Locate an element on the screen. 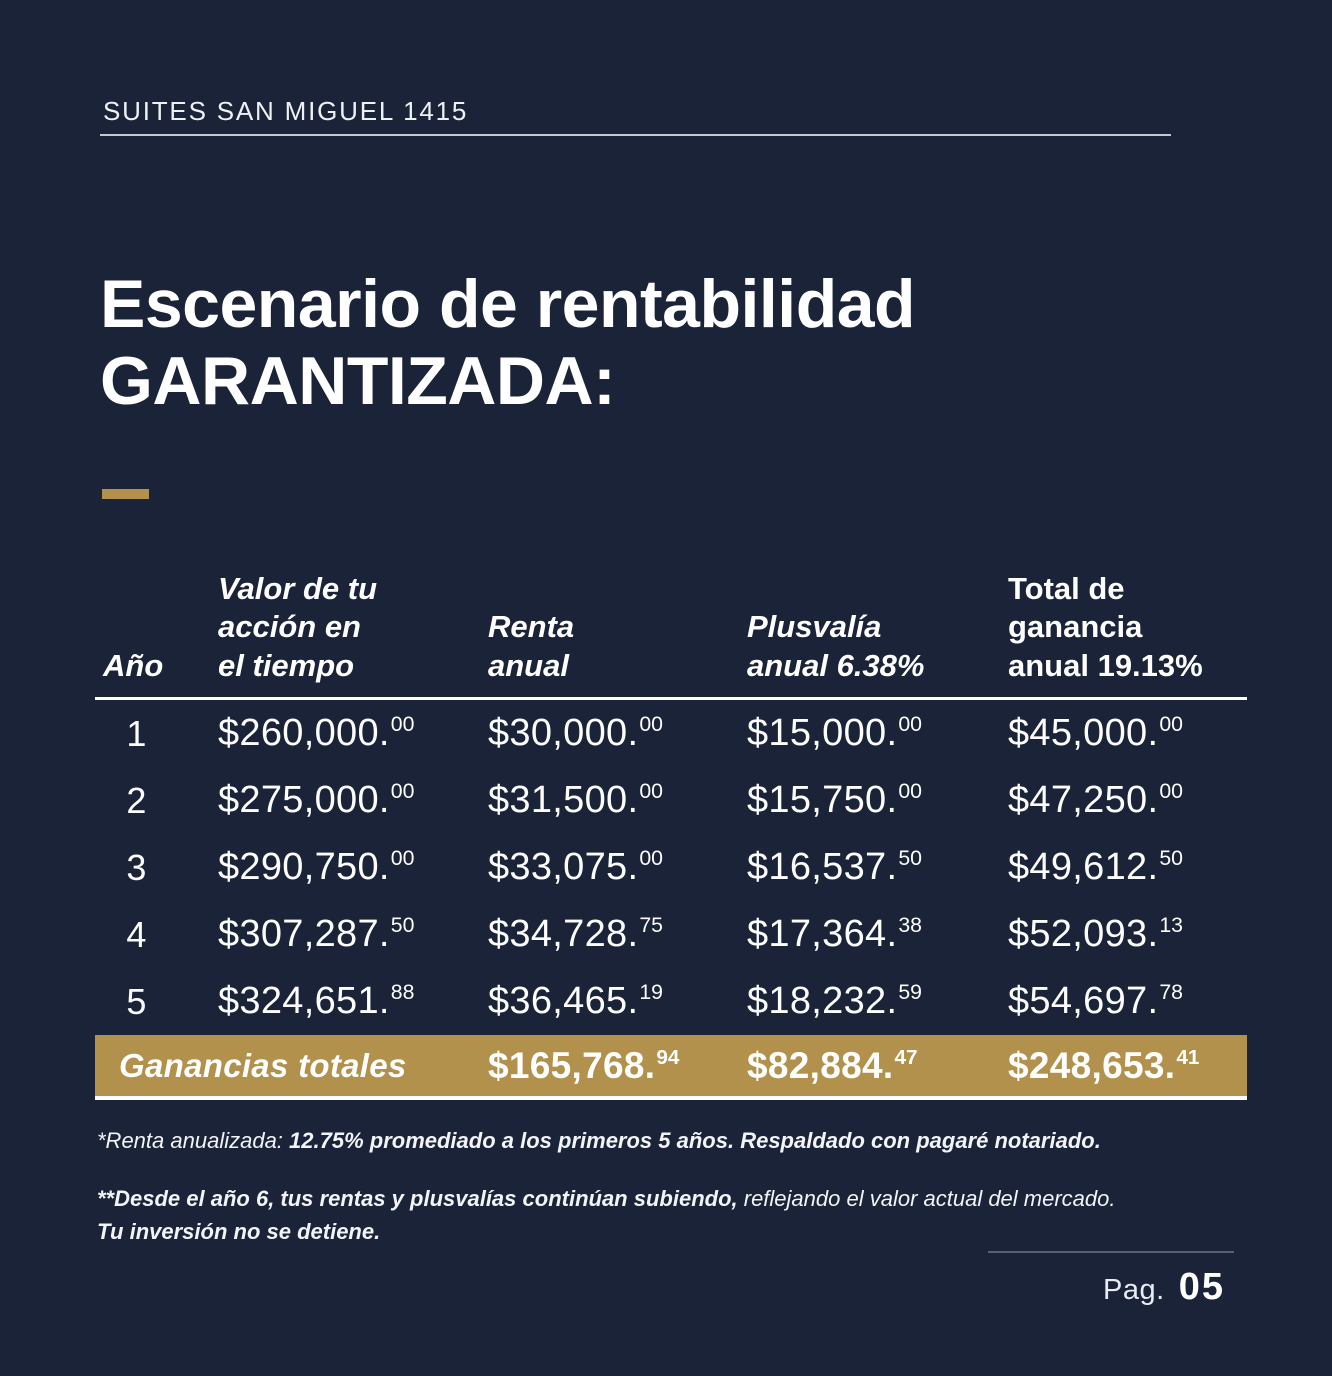 This screenshot has height=1376, width=1332. money-cell: $34,728.75 is located at coordinates (617, 934).